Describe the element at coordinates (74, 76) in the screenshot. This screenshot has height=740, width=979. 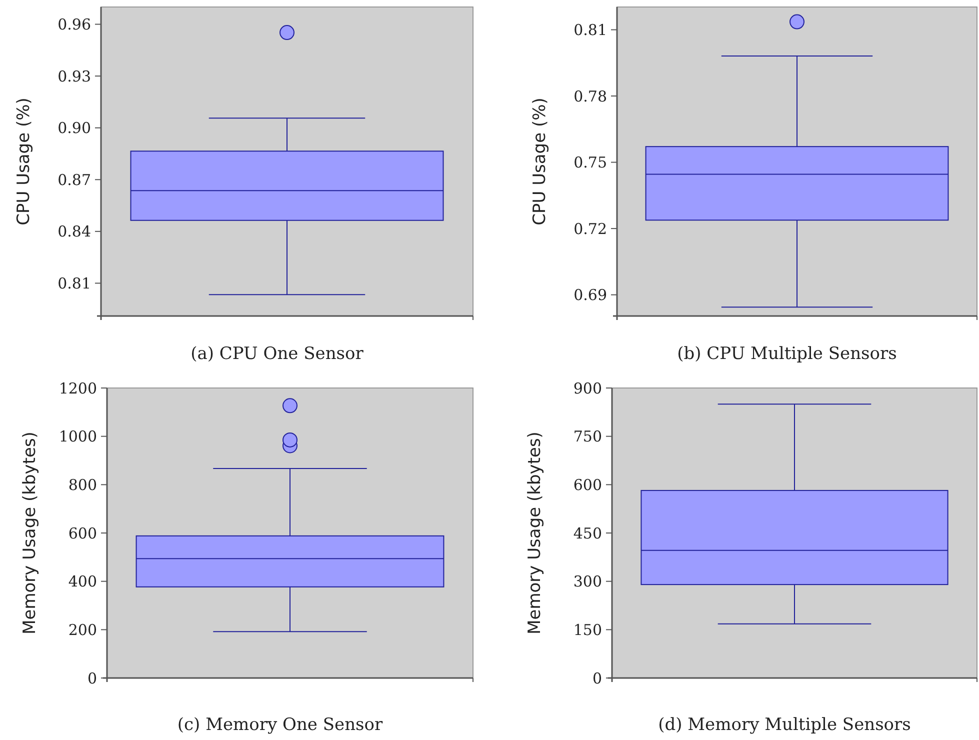
I see `y-tick-label: 0.93` at that location.